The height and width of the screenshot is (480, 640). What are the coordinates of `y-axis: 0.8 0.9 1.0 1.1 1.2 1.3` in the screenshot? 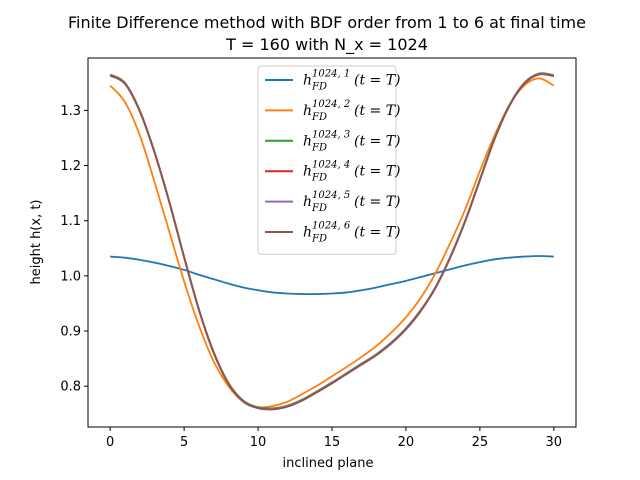 It's located at (74, 249).